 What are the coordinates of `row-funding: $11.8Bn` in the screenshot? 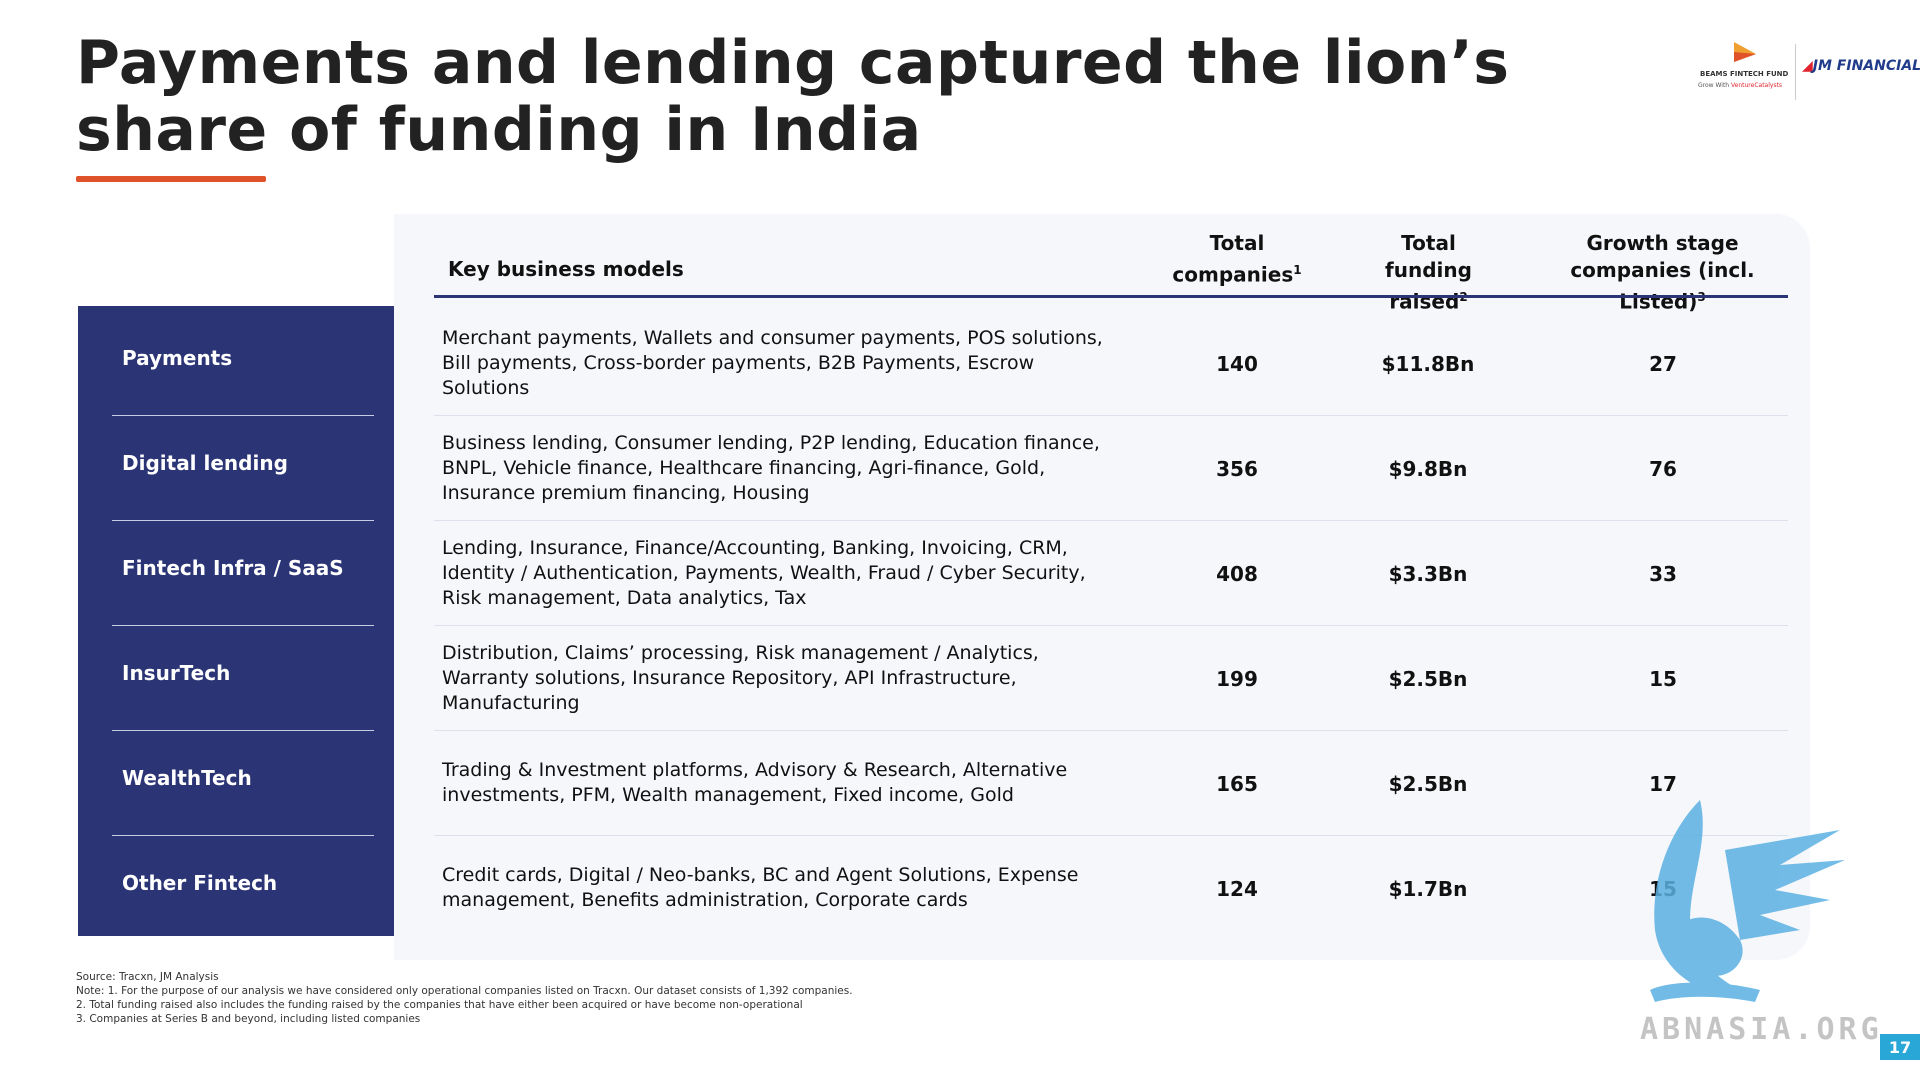 It's located at (1428, 364).